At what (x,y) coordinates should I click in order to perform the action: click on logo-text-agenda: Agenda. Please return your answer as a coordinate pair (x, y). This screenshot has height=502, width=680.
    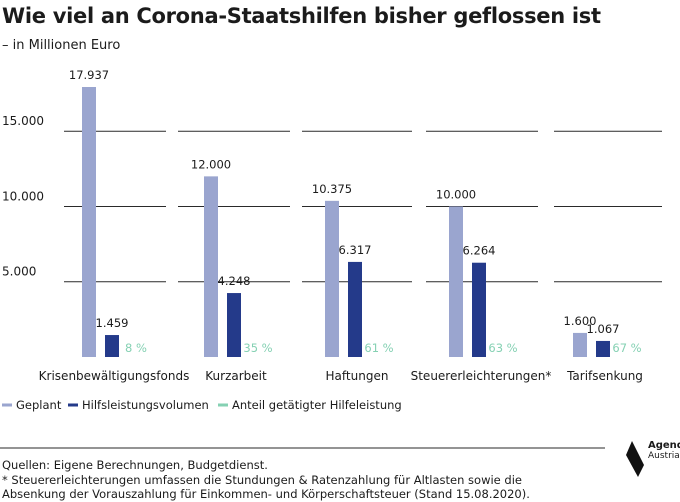
    Looking at the image, I should click on (664, 445).